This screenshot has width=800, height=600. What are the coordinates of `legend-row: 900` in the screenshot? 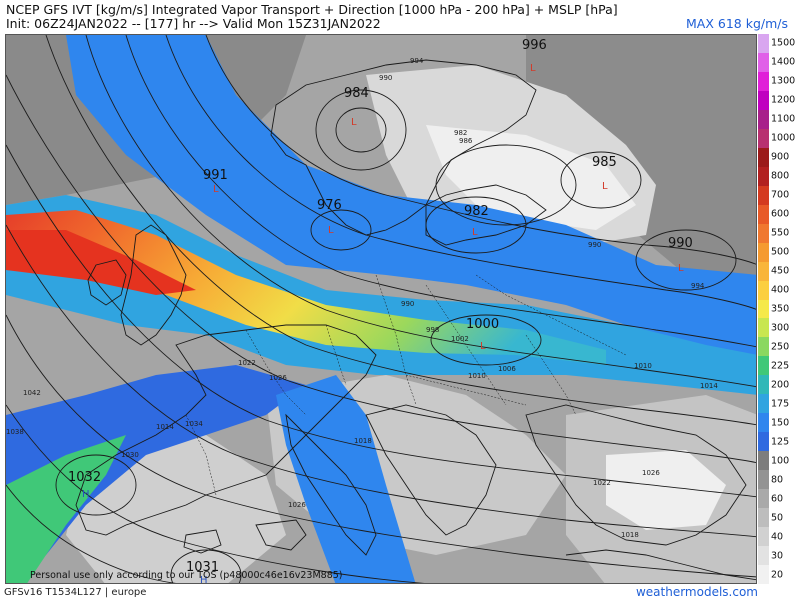 It's located at (778, 157).